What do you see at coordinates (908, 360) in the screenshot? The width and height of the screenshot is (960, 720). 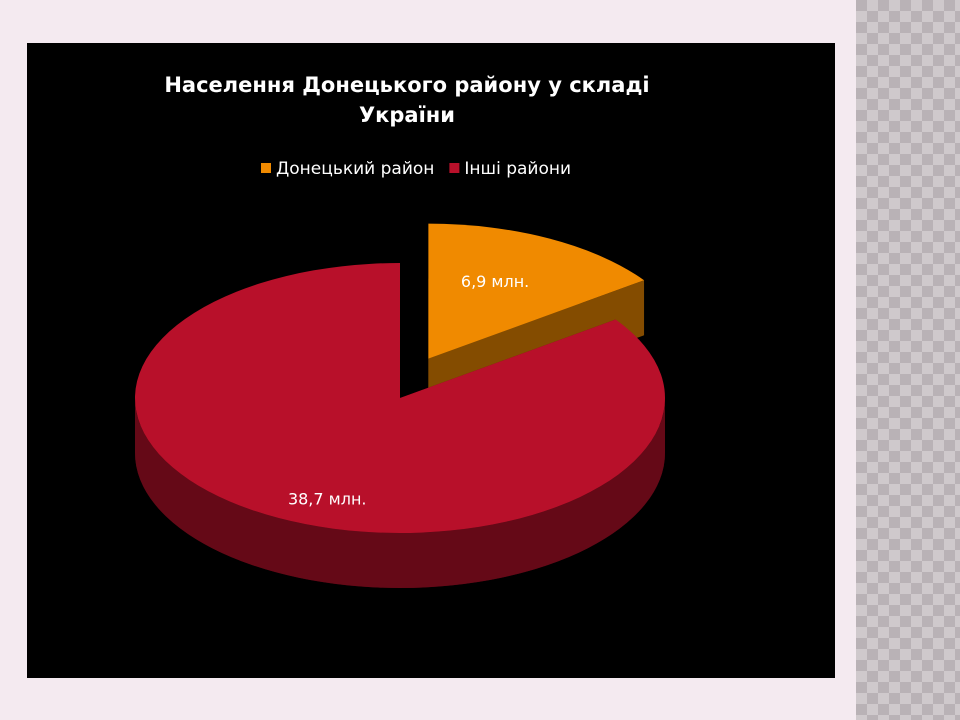 I see `decorative-strip` at bounding box center [908, 360].